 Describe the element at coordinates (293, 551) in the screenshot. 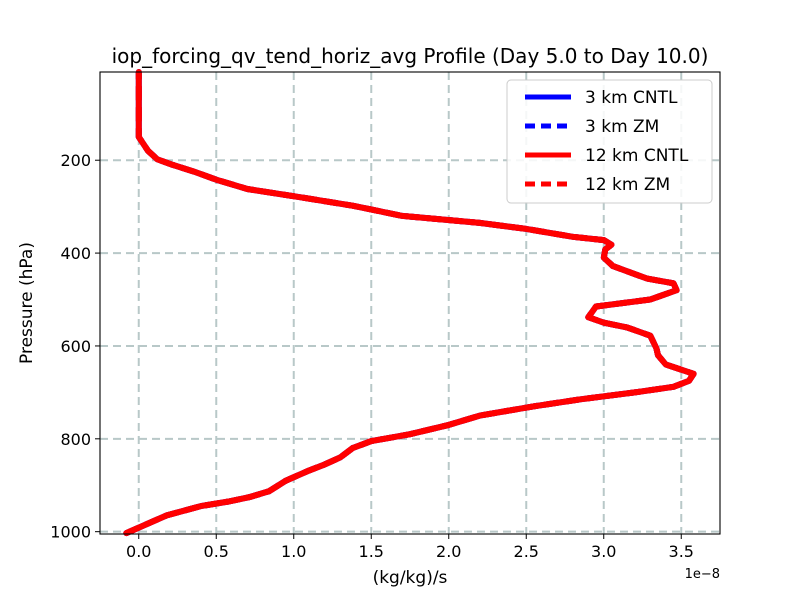

I see `x-tick-label: 1.0` at that location.